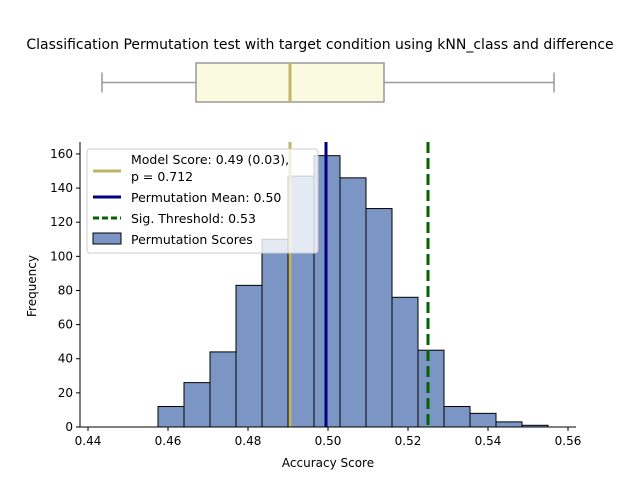 The width and height of the screenshot is (640, 484). What do you see at coordinates (328, 463) in the screenshot?
I see `x-axis-label: Accuracy Score` at bounding box center [328, 463].